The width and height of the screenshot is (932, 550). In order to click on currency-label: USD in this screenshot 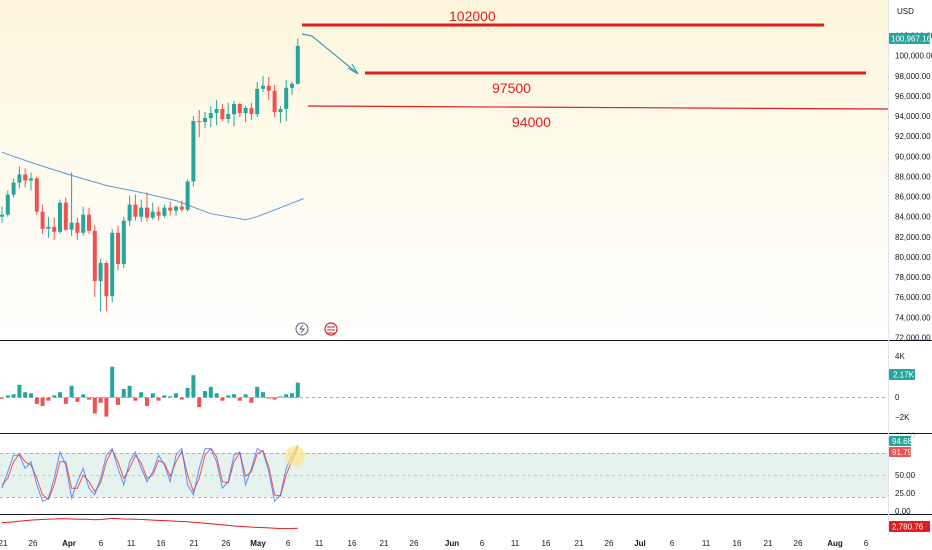, I will do `click(905, 11)`.